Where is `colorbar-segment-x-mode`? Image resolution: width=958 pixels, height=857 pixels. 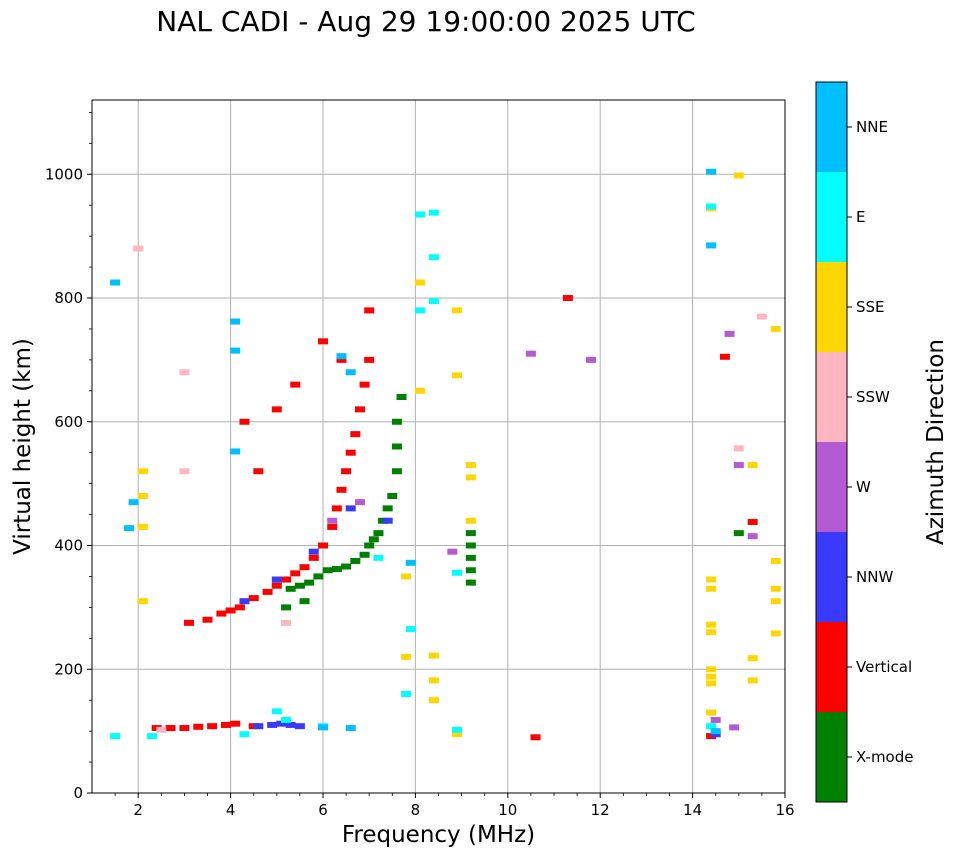 colorbar-segment-x-mode is located at coordinates (831, 757).